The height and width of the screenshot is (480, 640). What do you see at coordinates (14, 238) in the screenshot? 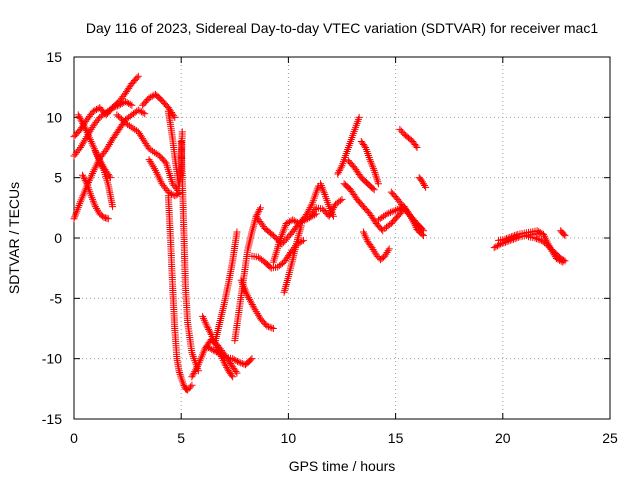
I see `y-axis-label: SDTVAR / TECUs` at bounding box center [14, 238].